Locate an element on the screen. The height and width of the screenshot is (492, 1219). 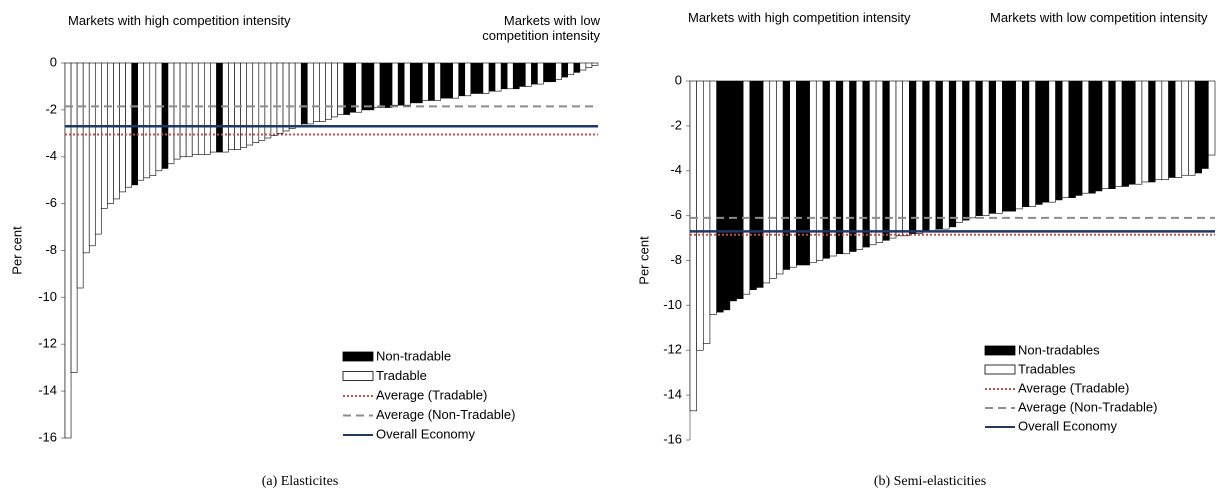
legend-label: Overall Economy is located at coordinates (425, 433).